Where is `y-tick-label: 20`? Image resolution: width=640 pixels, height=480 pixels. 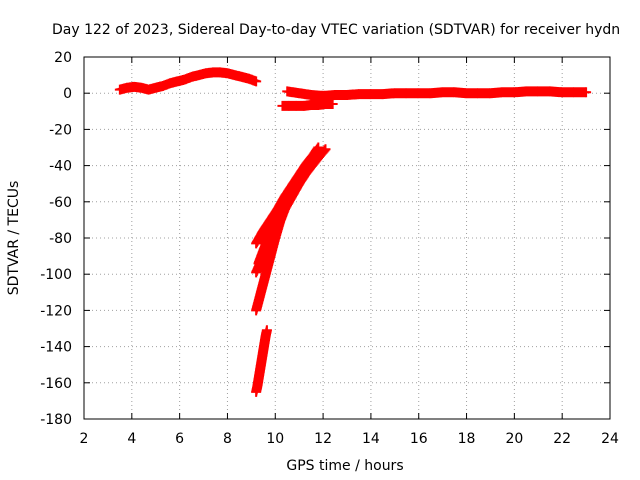 y-tick-label: 20 is located at coordinates (63, 58).